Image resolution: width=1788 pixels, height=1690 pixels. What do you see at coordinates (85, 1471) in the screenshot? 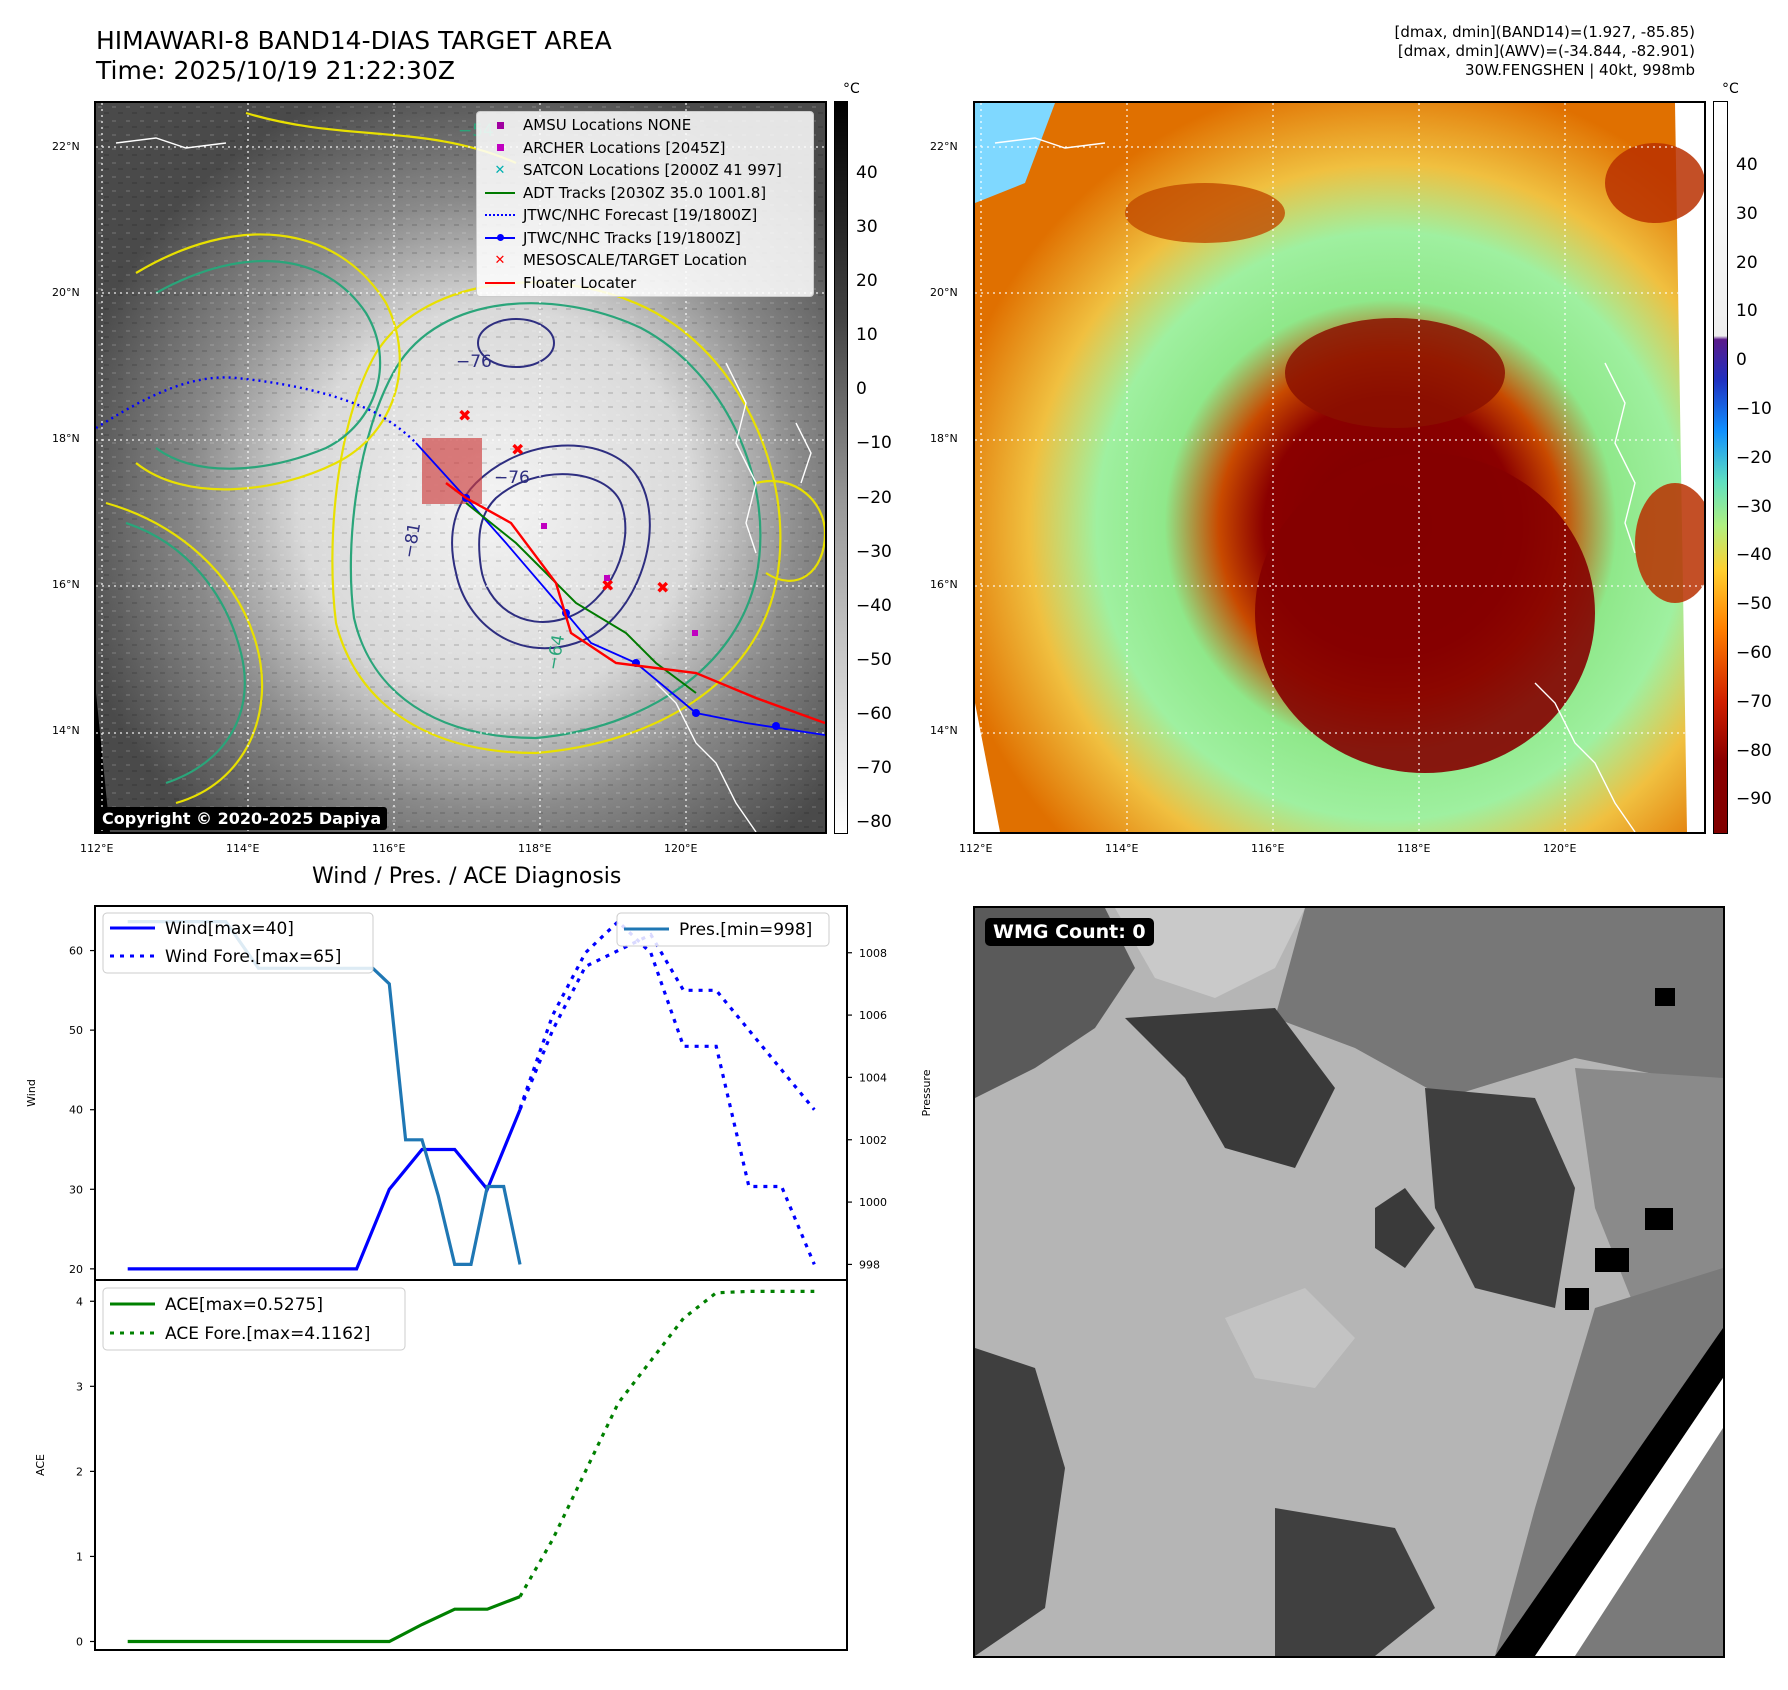
I see `ace-y-ticks: 0 1 2 3 4` at bounding box center [85, 1471].